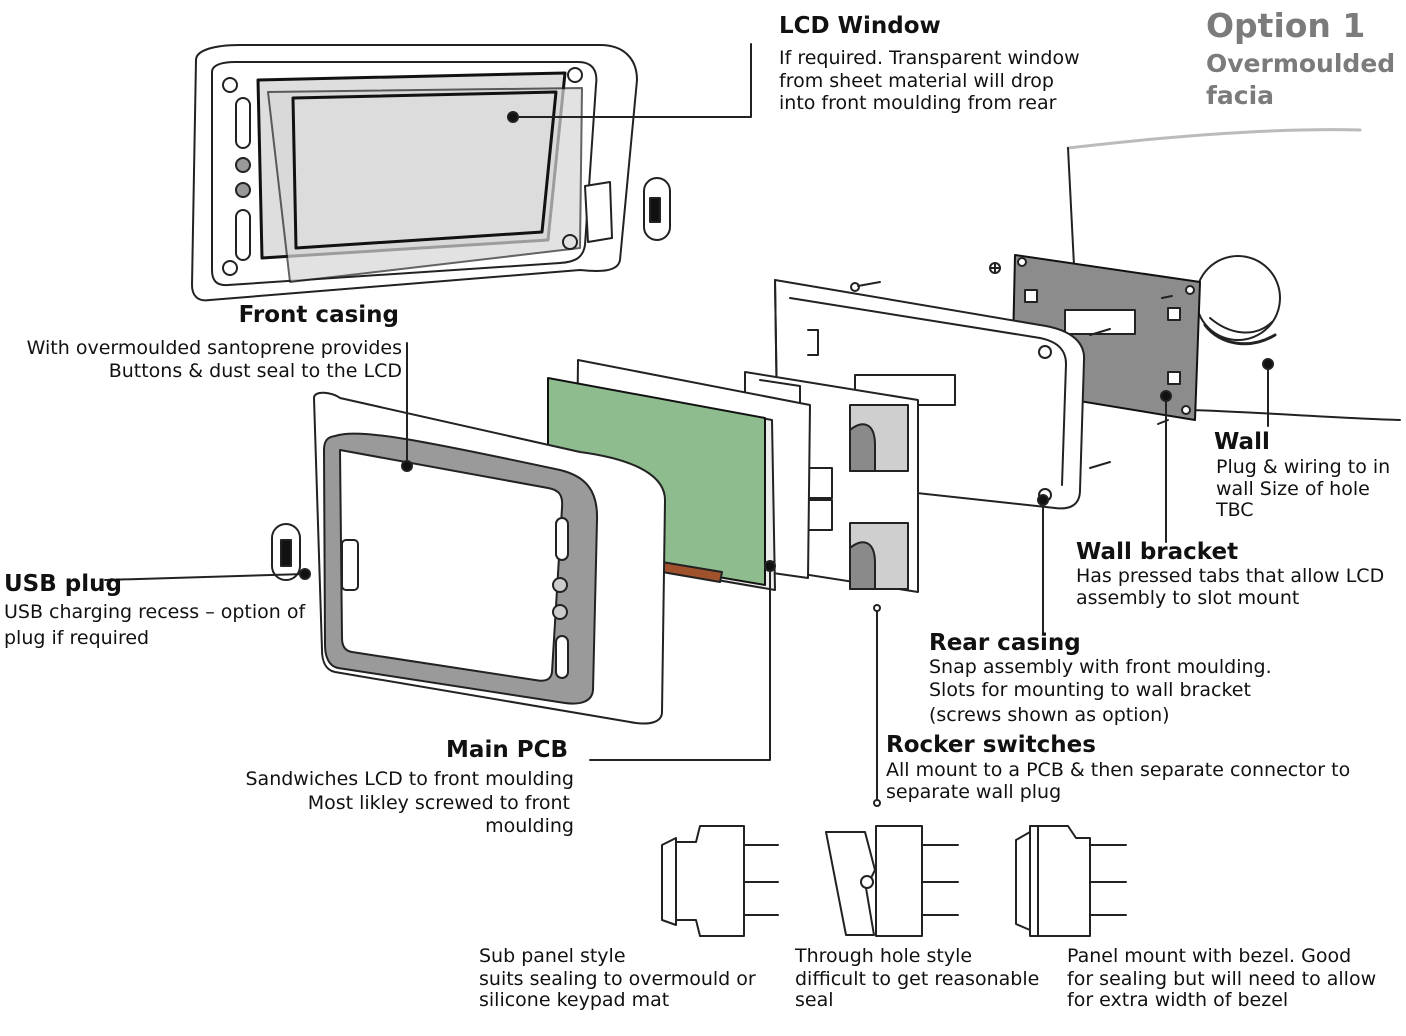 This screenshot has width=1406, height=1036. What do you see at coordinates (1301, 63) in the screenshot?
I see `option-subtitle-1: Overmoulded` at bounding box center [1301, 63].